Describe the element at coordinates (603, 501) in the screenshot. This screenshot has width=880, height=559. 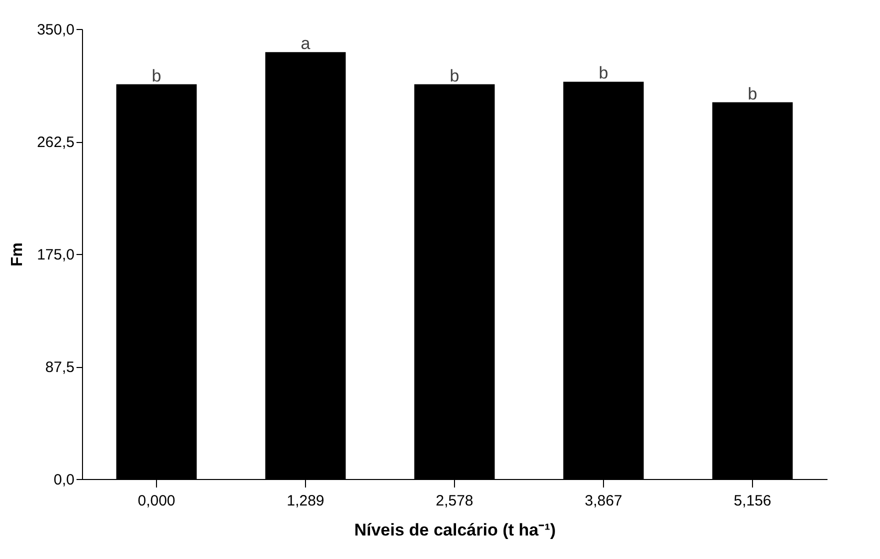
I see `x-tick-label: 3,867` at that location.